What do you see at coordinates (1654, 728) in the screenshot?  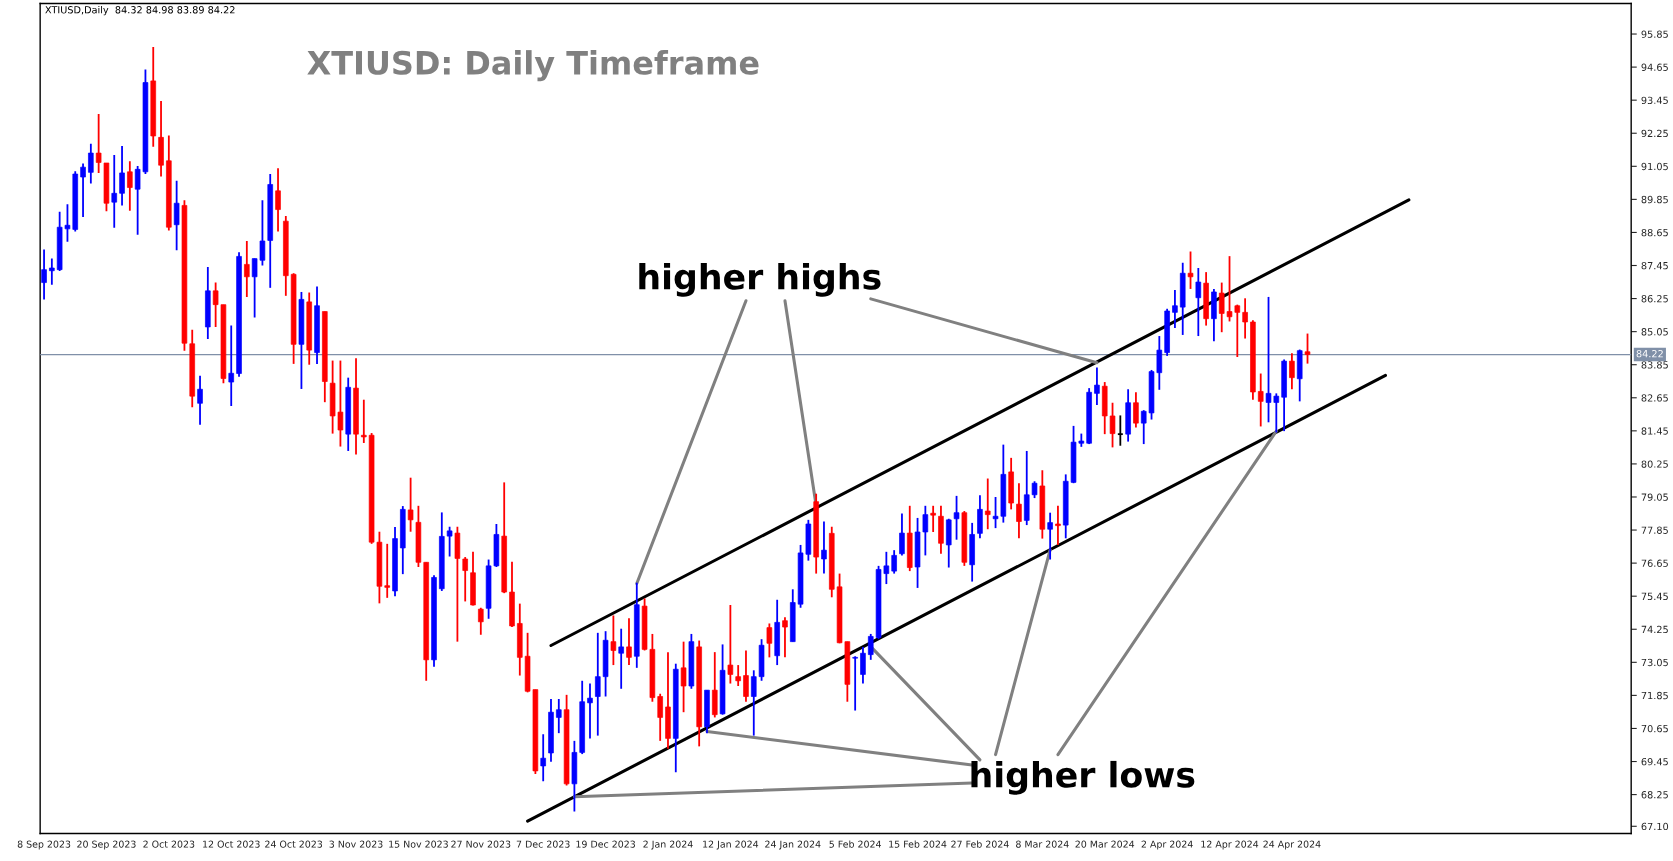 I see `y-tick-label: 70.65` at bounding box center [1654, 728].